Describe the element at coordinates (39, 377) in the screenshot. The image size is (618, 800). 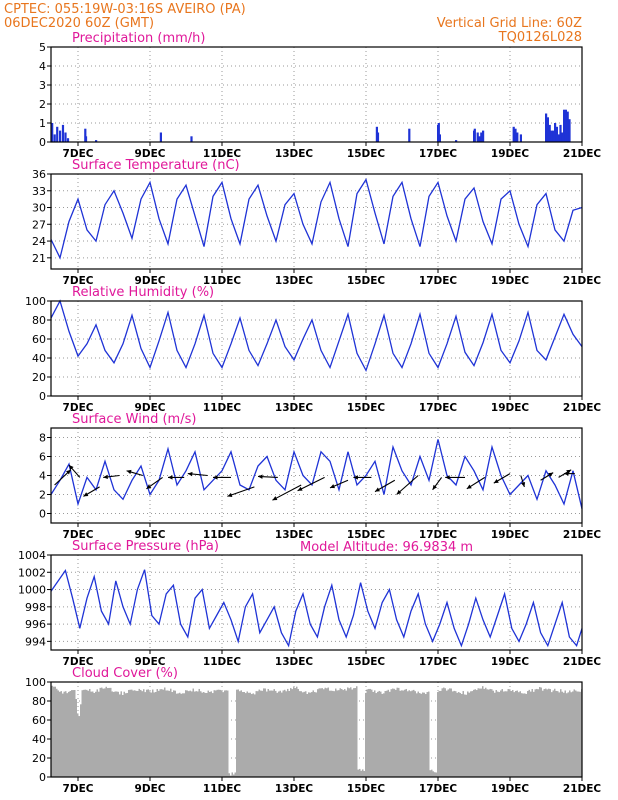
I see `y-tick-label: 20` at that location.